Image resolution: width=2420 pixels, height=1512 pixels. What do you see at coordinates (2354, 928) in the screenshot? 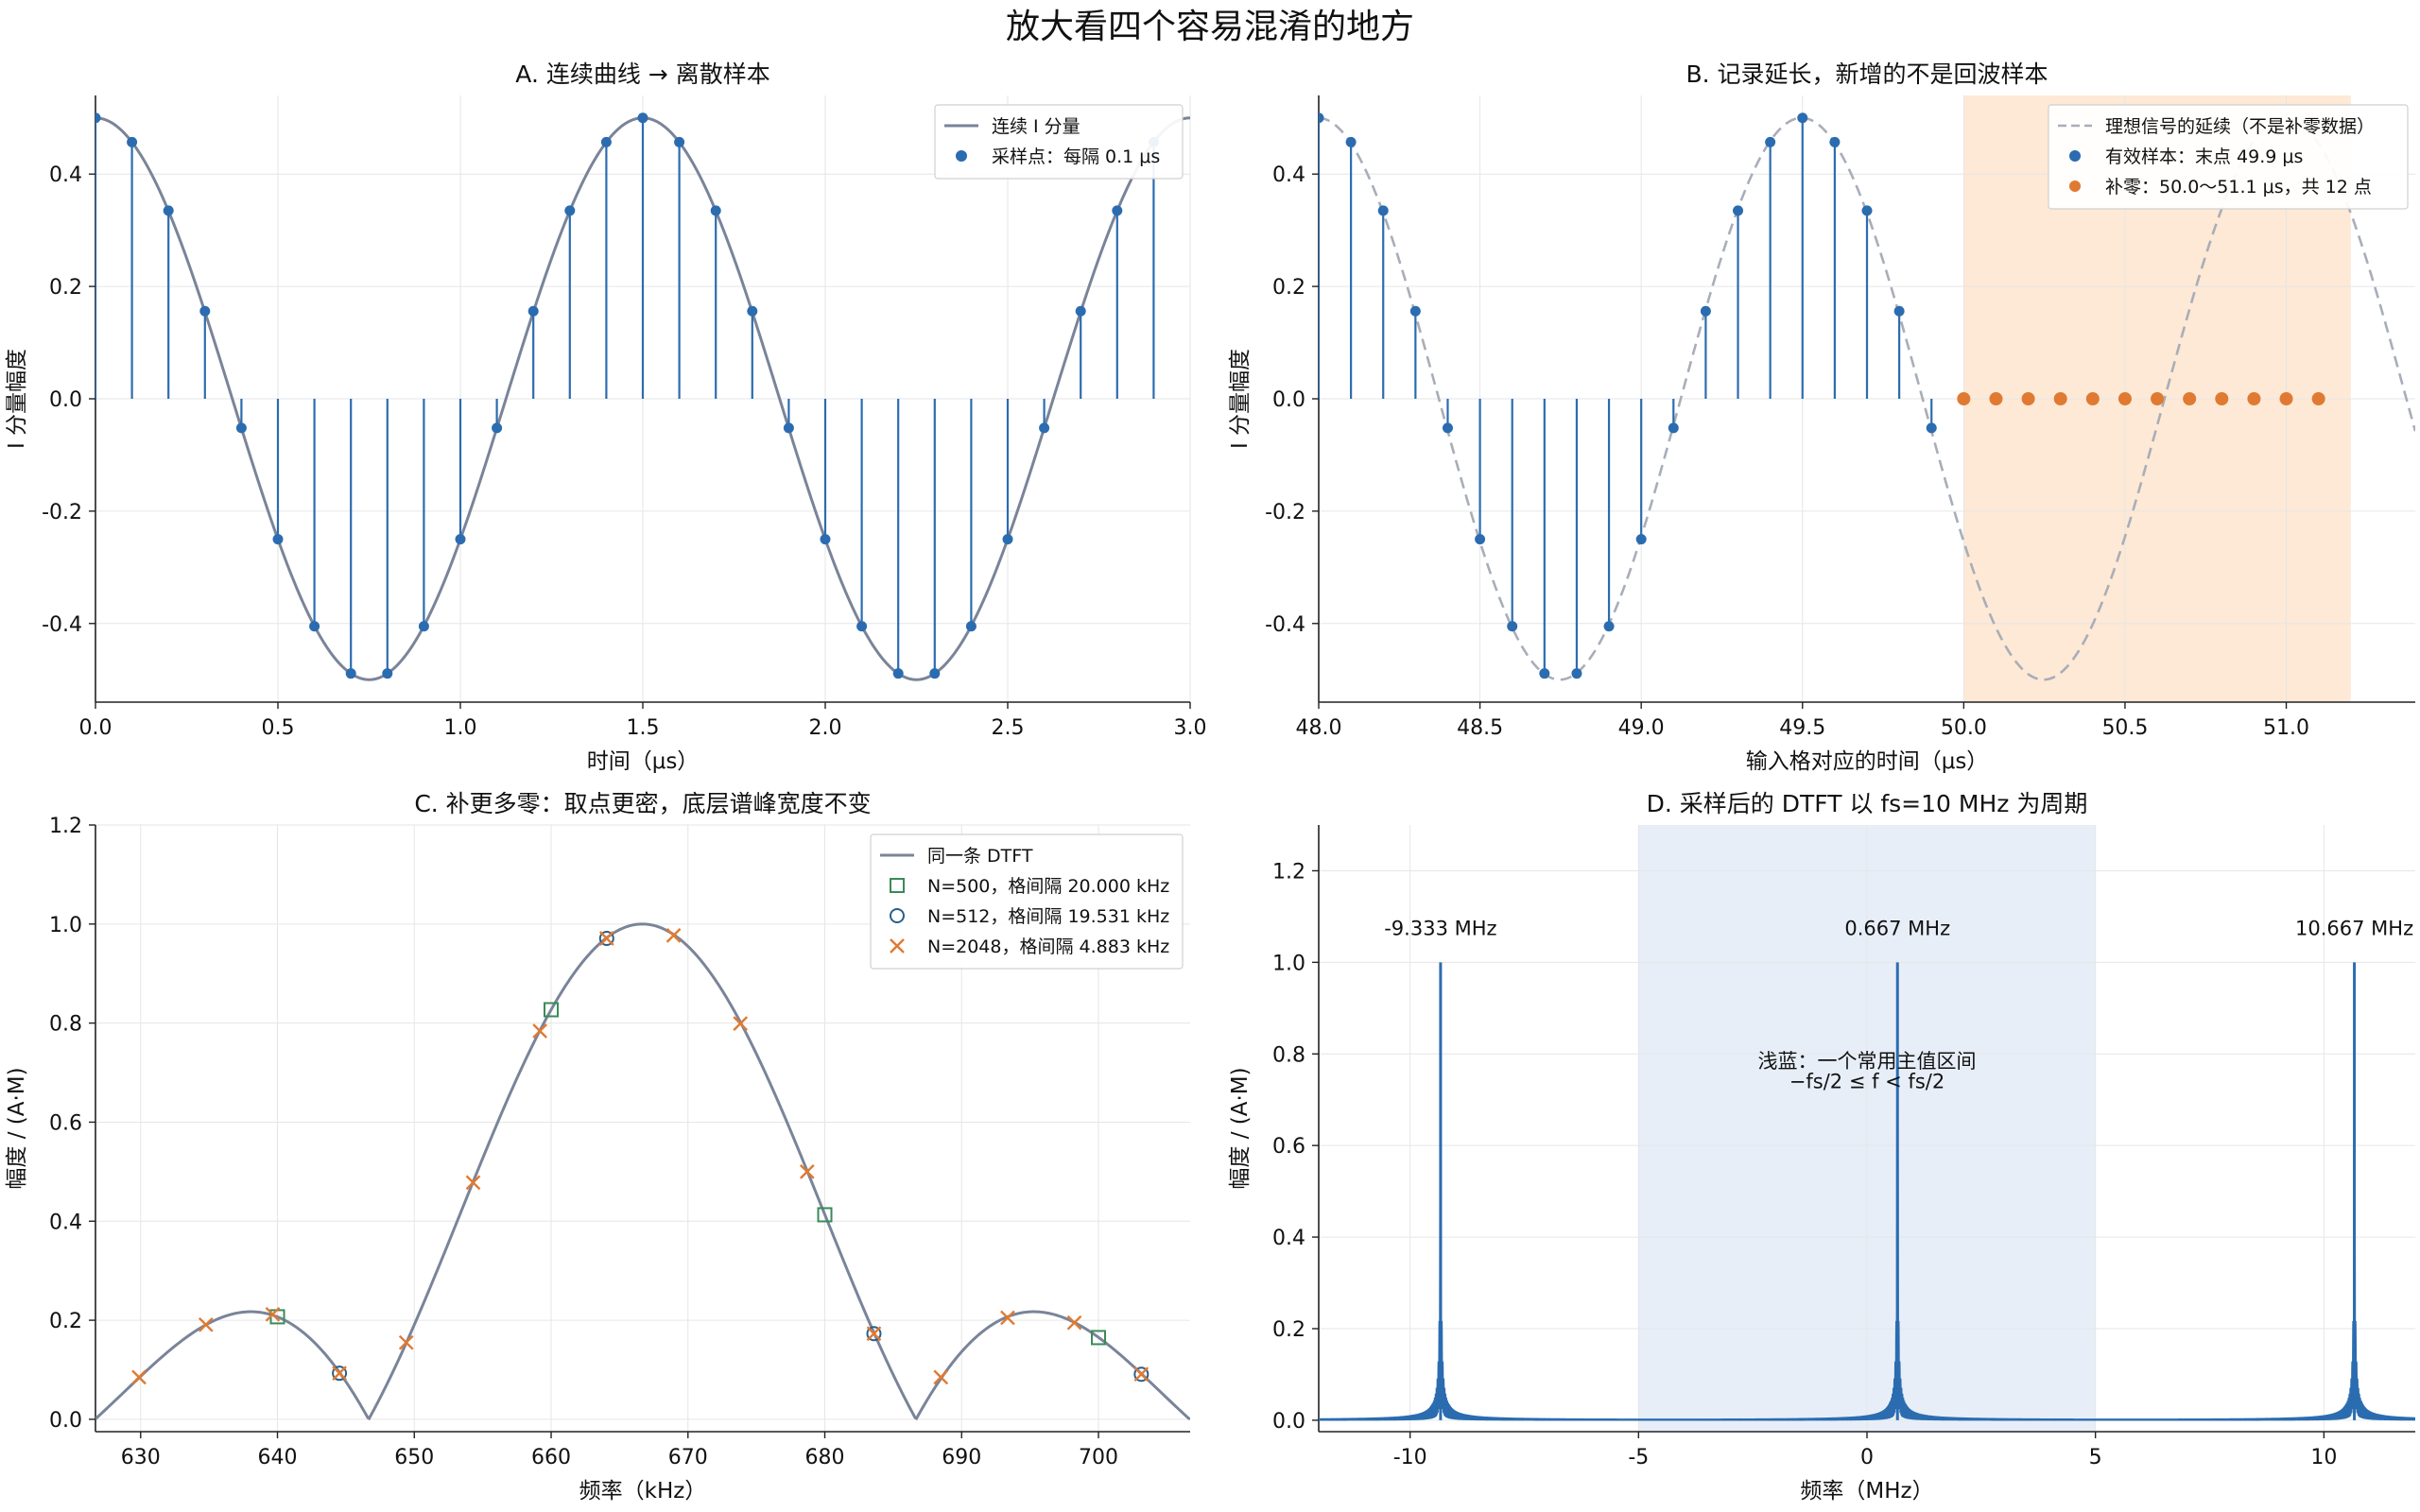
I see `peak-label: 10.667 MHz` at bounding box center [2354, 928].